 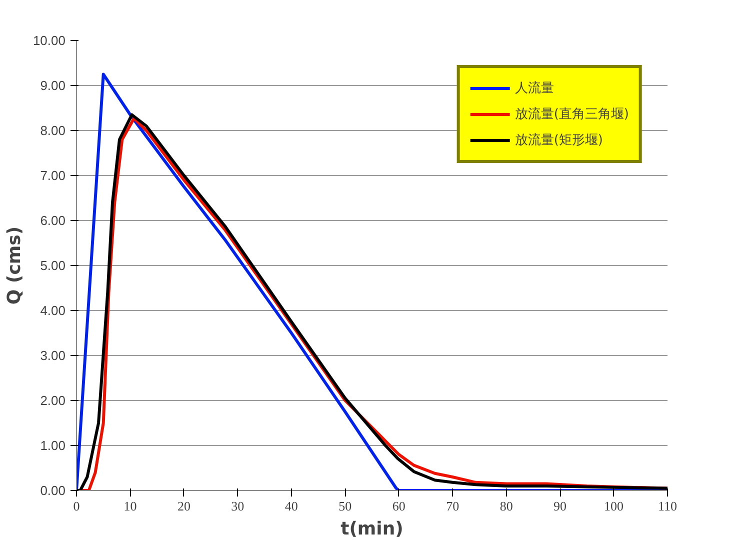 I want to click on y-tick-label: 8.00, so click(x=53, y=130).